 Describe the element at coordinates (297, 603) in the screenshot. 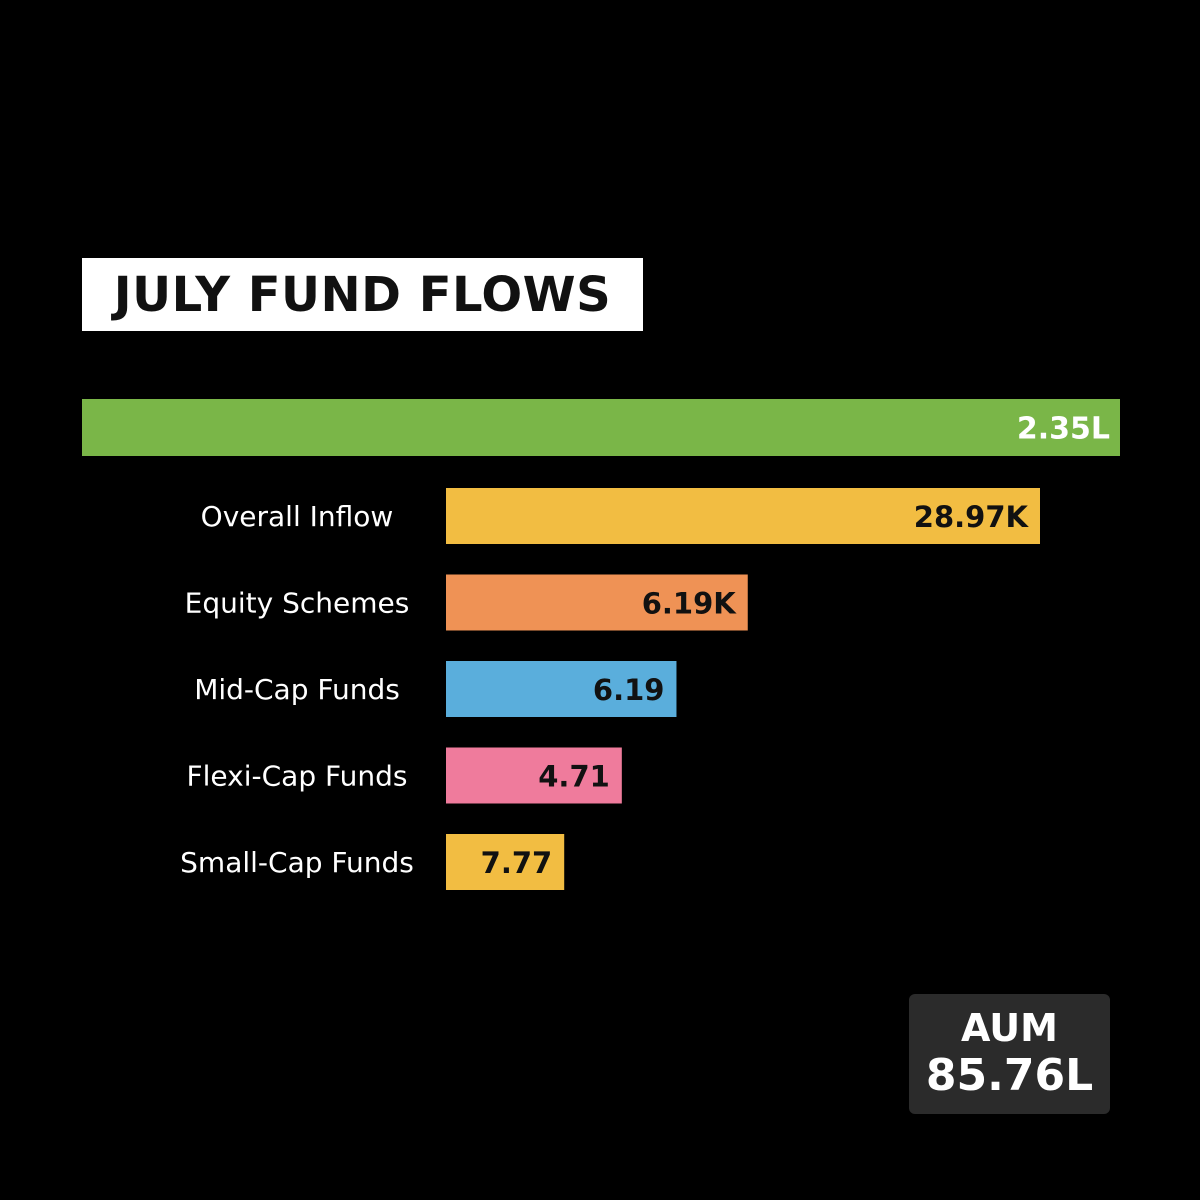

I see `category-label-2: Equity Schemes` at that location.